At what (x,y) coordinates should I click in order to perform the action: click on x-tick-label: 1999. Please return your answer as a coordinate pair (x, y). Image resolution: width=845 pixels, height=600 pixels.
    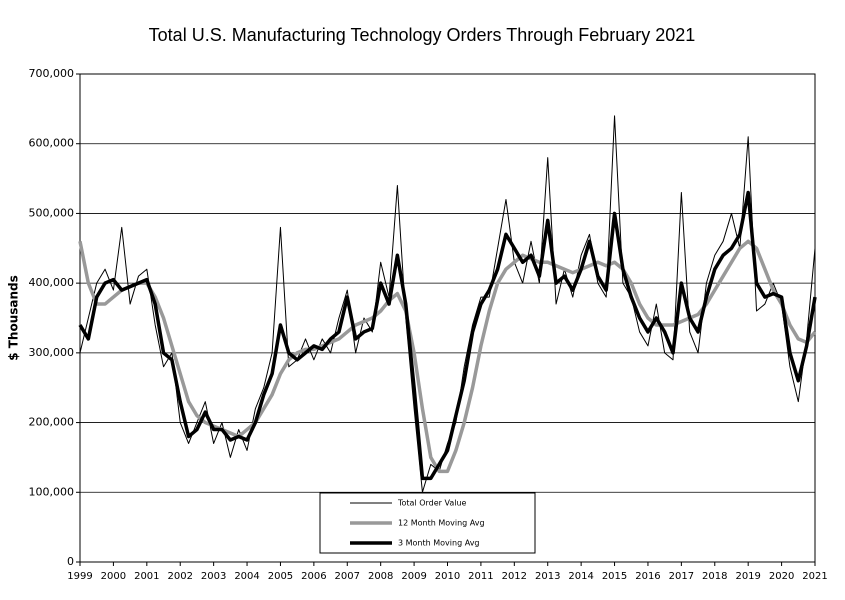
    Looking at the image, I should click on (79, 576).